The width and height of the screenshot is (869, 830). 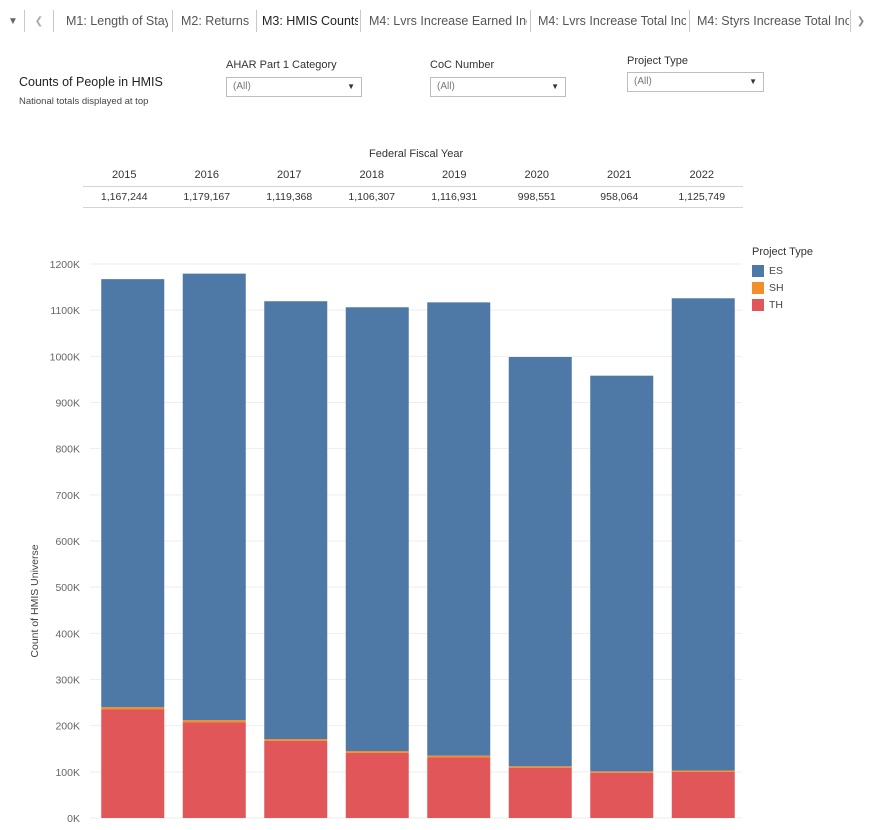 What do you see at coordinates (536, 196) in the screenshot?
I see `total-cell-2020: 998,551` at bounding box center [536, 196].